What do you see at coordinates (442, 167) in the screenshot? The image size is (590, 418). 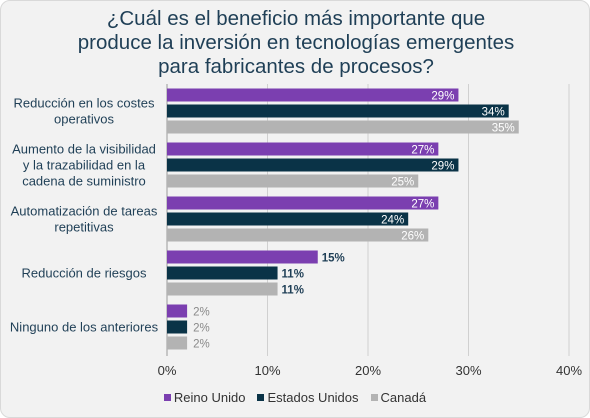 I see `data-label-estados-unidos-1: 29%` at bounding box center [442, 167].